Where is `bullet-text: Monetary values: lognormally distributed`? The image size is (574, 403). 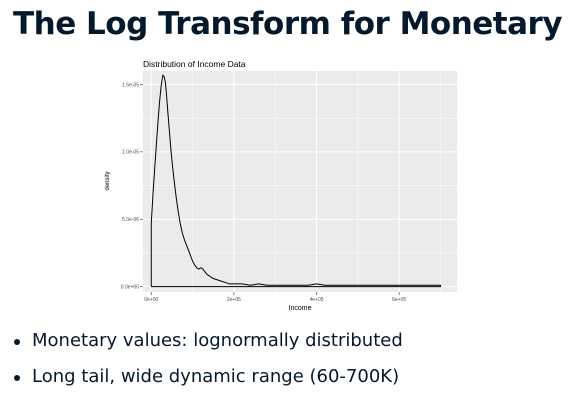 bullet-text: Monetary values: lognormally distributed is located at coordinates (217, 340).